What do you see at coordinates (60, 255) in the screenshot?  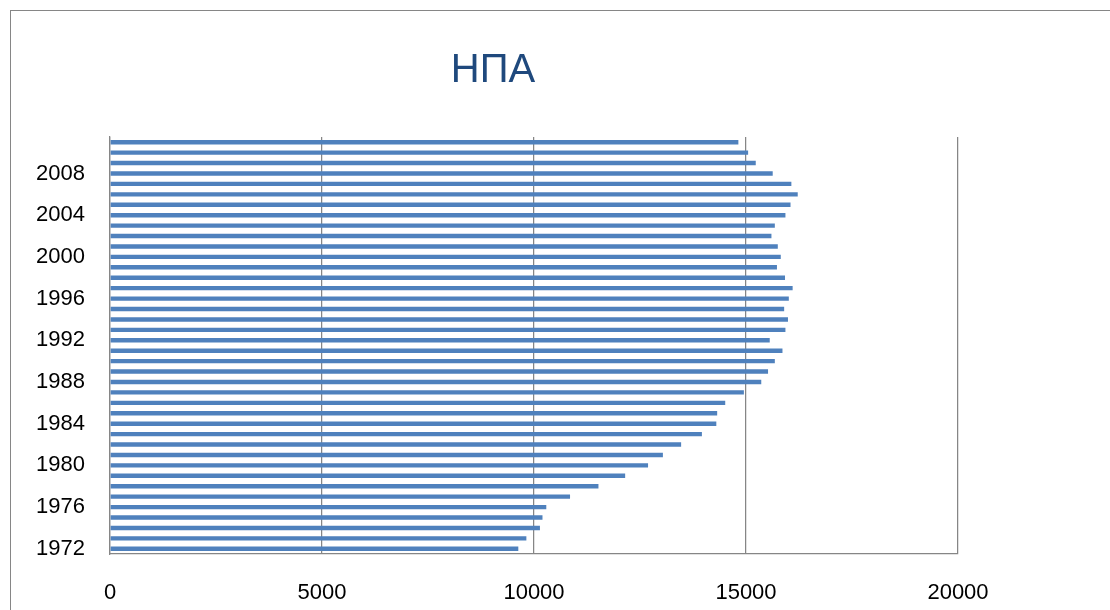 I see `y-tick-label: 2000` at bounding box center [60, 255].